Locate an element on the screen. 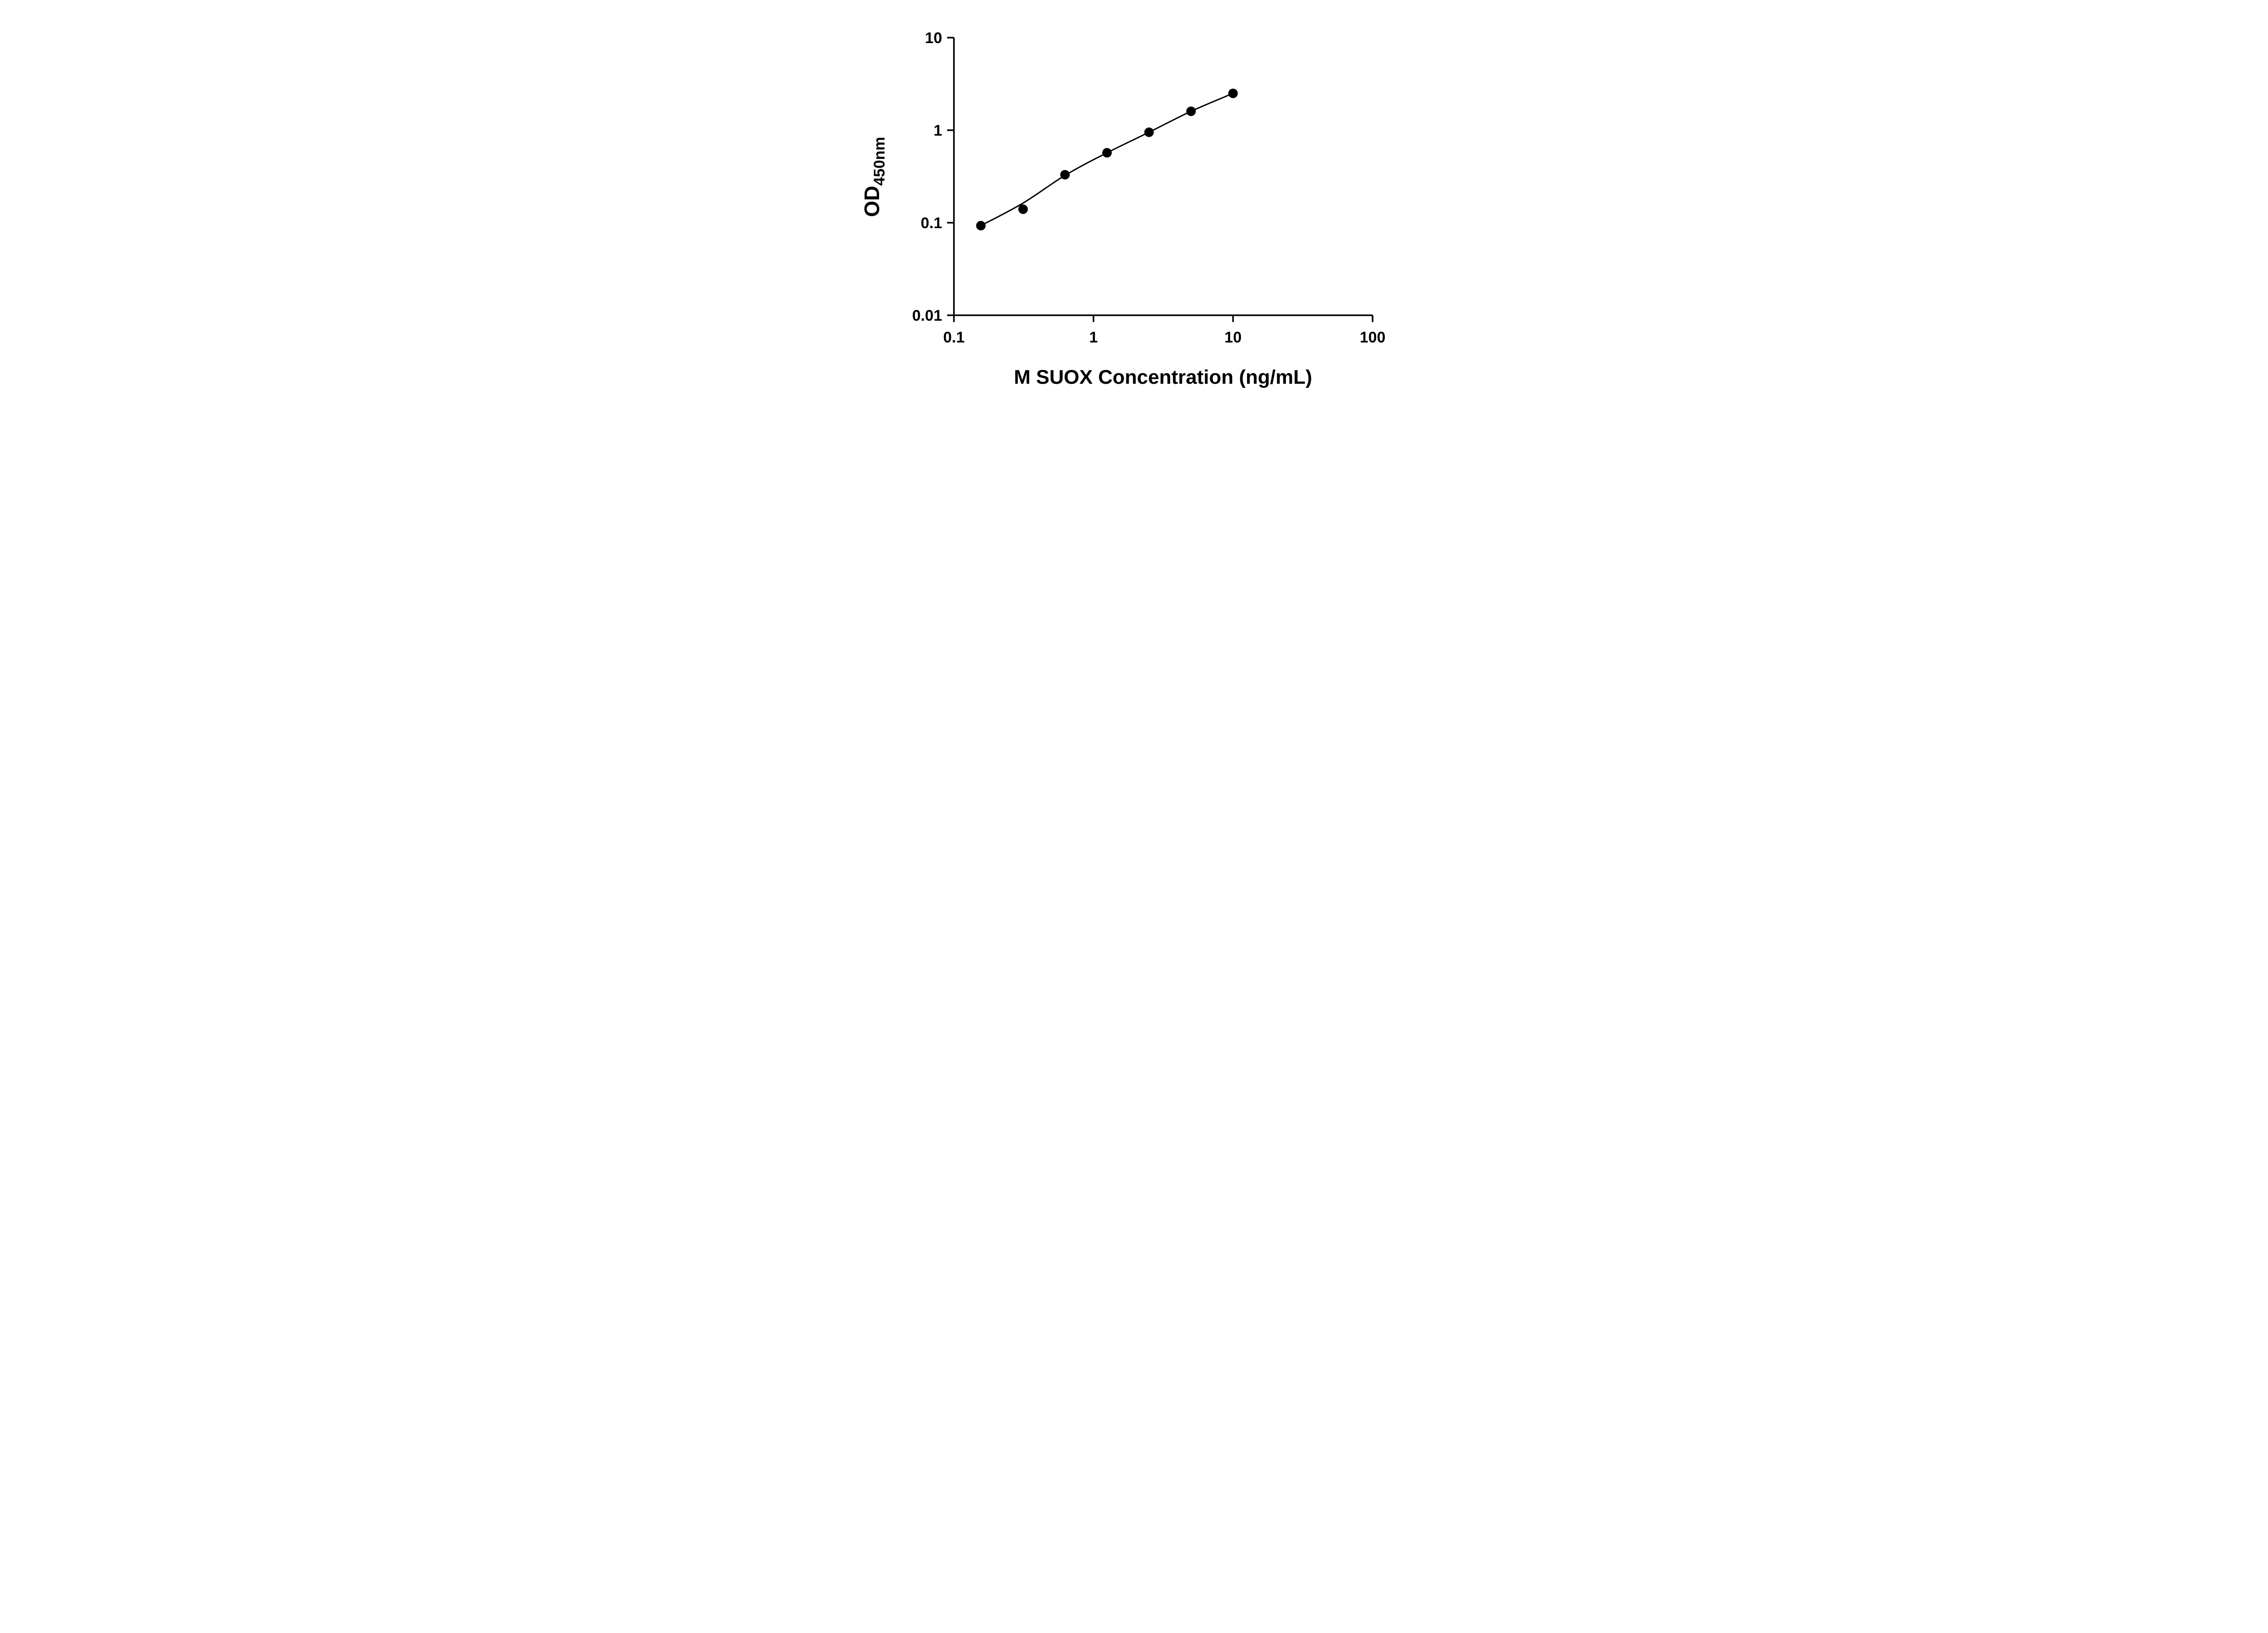 The height and width of the screenshot is (1633, 2268). y-axis-title-main: OD is located at coordinates (872, 201).